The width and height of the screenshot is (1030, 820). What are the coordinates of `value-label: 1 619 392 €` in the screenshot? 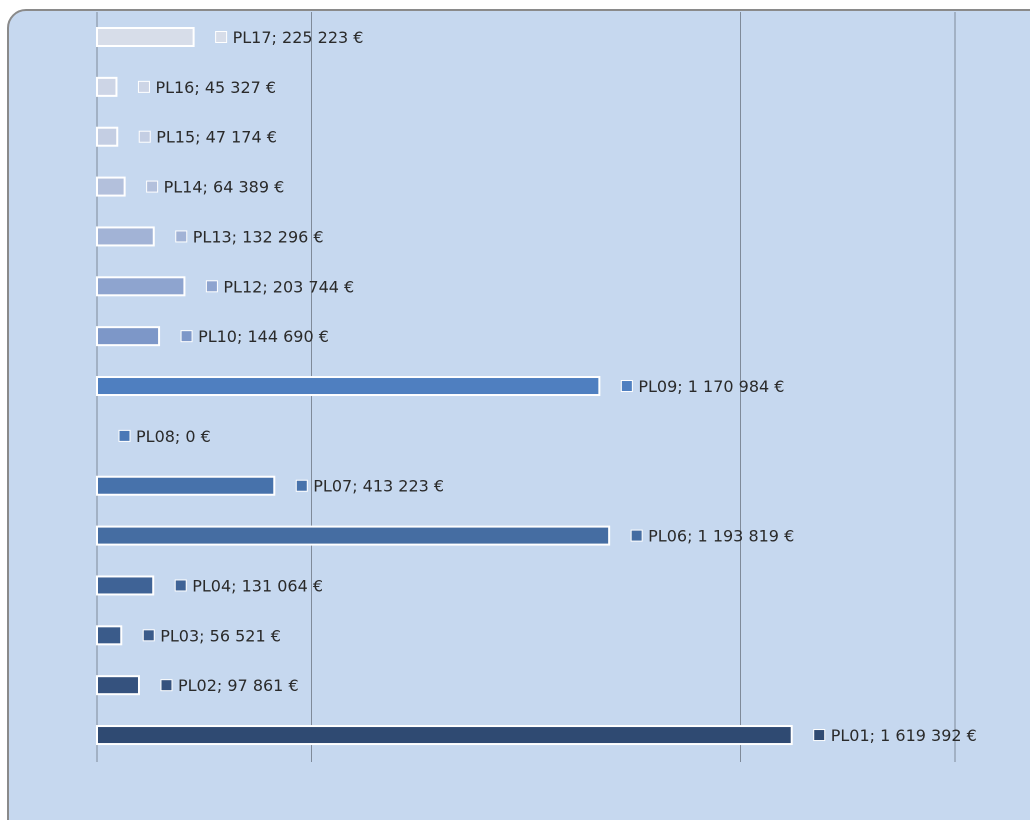 It's located at (928, 735).